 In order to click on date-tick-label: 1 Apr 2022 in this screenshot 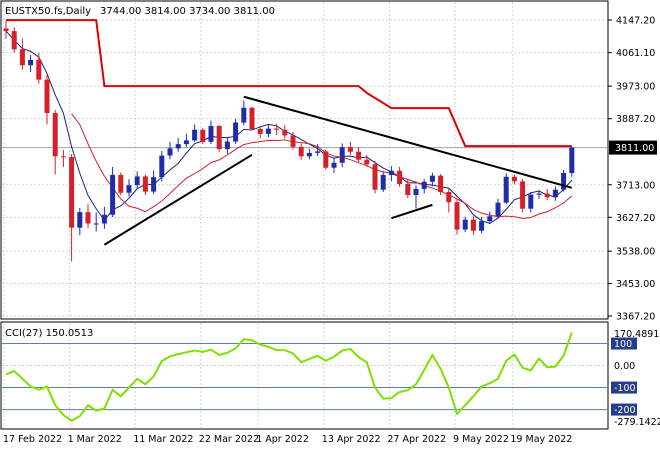, I will do `click(282, 439)`.